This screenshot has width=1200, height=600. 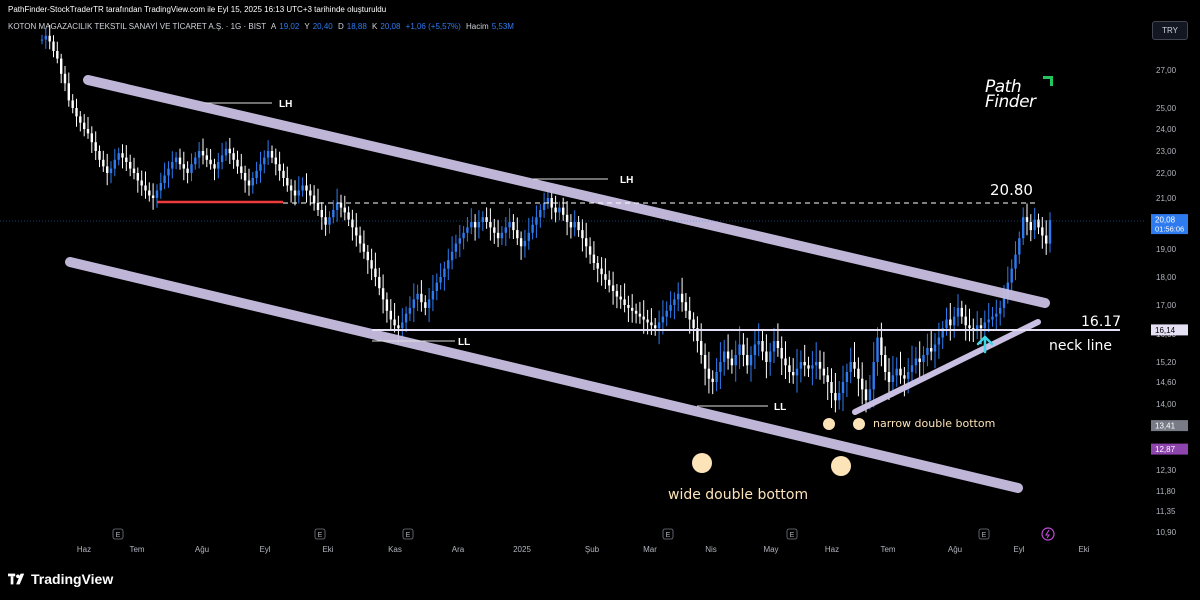 What do you see at coordinates (626, 180) in the screenshot?
I see `lh2-label: LH` at bounding box center [626, 180].